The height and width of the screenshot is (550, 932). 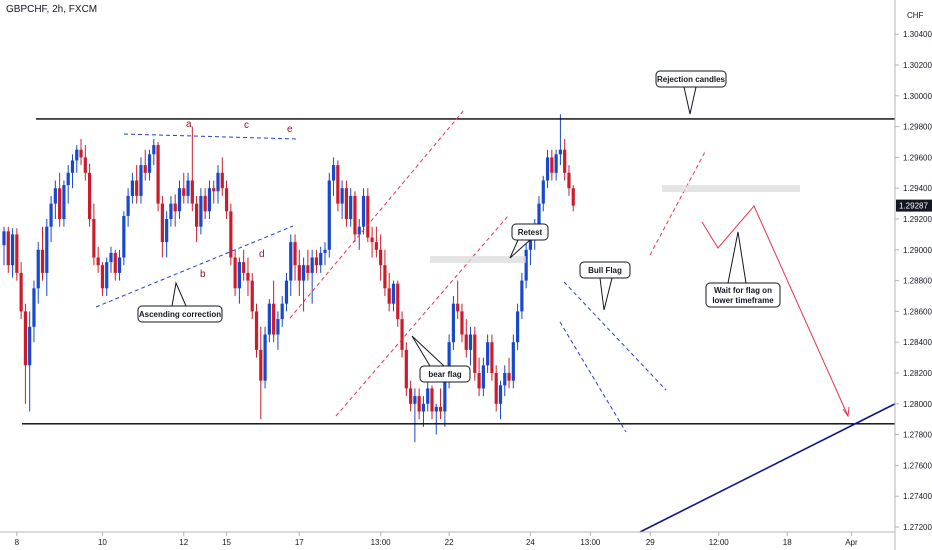 What do you see at coordinates (743, 300) in the screenshot?
I see `wait-flag-line2: lower timeframe` at bounding box center [743, 300].